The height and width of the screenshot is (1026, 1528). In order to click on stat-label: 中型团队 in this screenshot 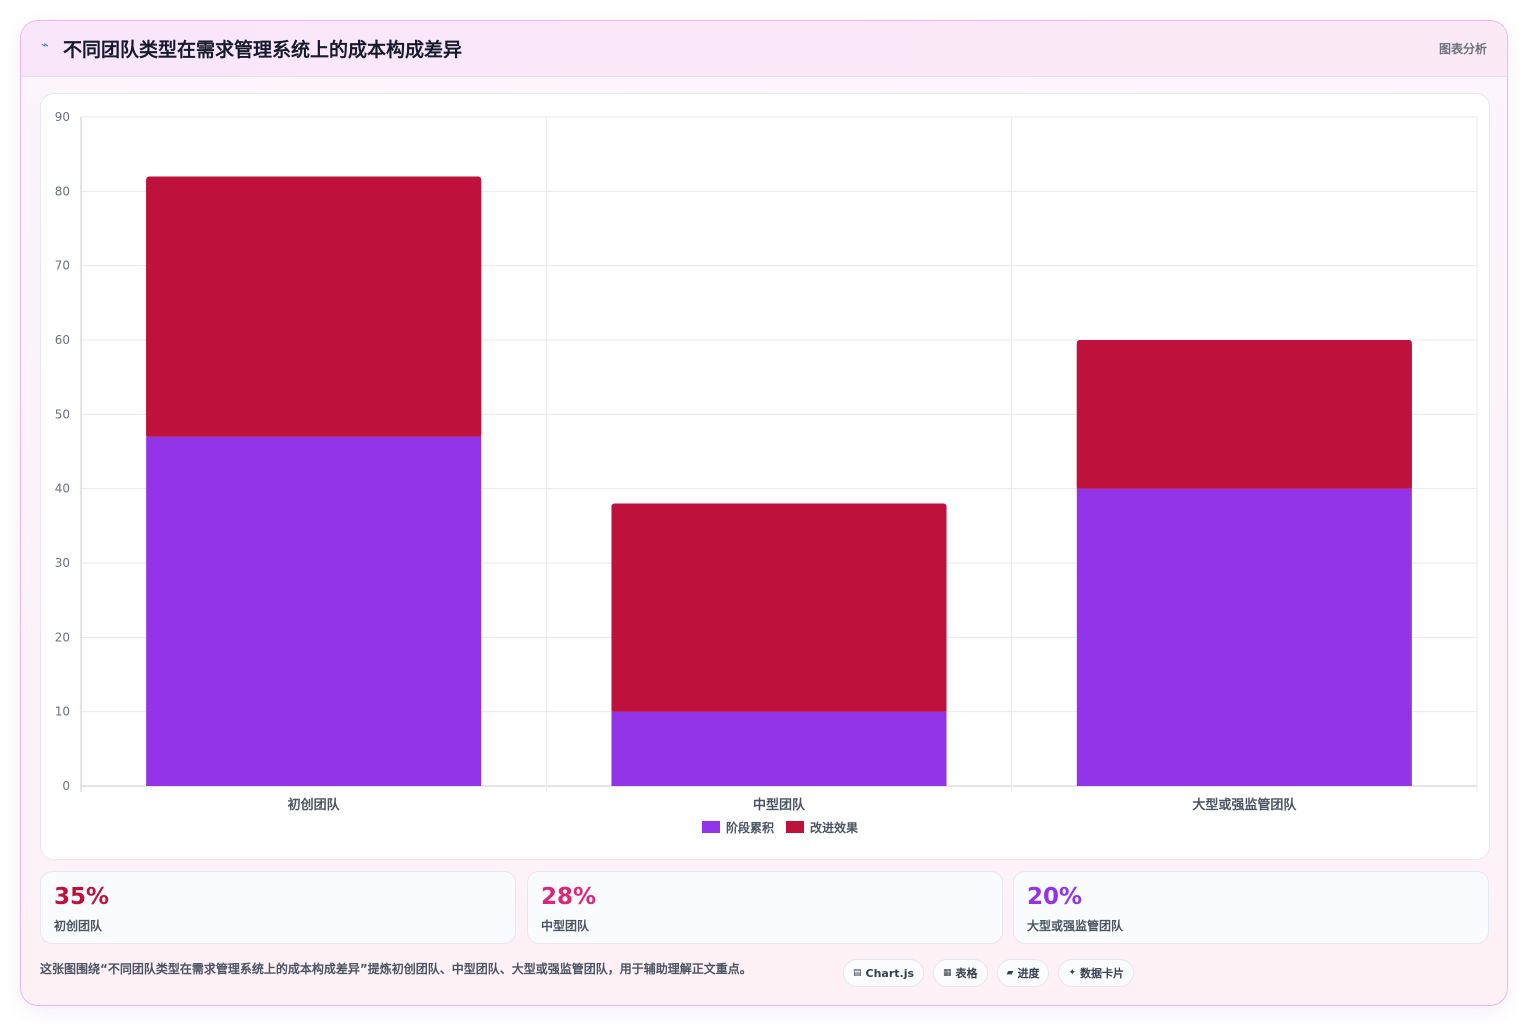, I will do `click(565, 926)`.